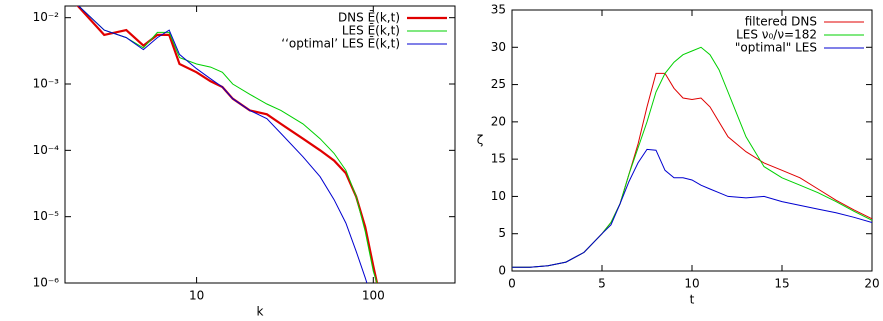 This screenshot has width=883, height=321. Describe the element at coordinates (46, 150) in the screenshot. I see `y-tick-label: 10⁻⁴` at that location.